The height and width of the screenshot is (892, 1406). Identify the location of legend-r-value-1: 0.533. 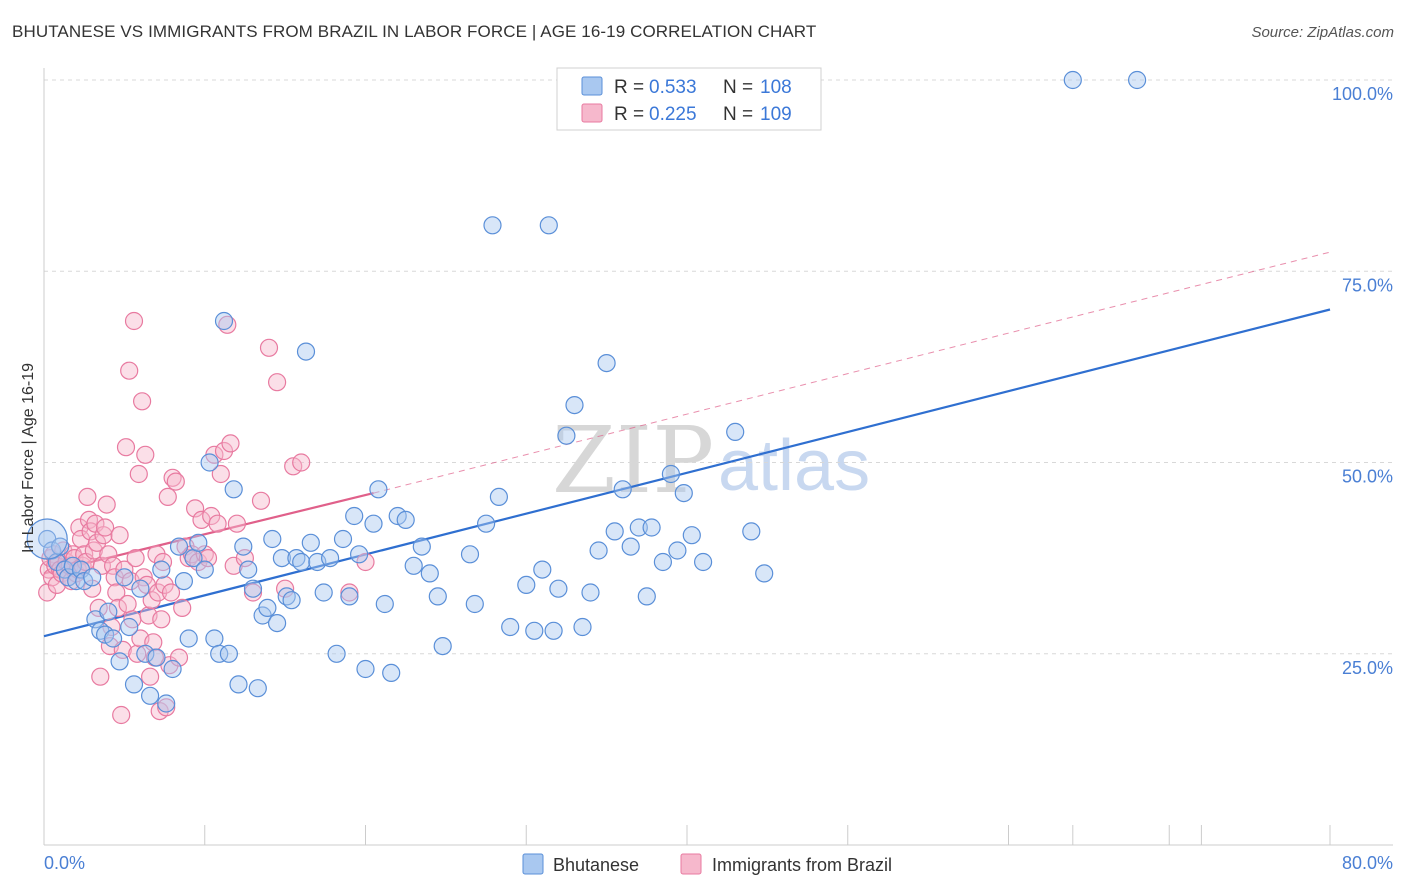
(673, 87).